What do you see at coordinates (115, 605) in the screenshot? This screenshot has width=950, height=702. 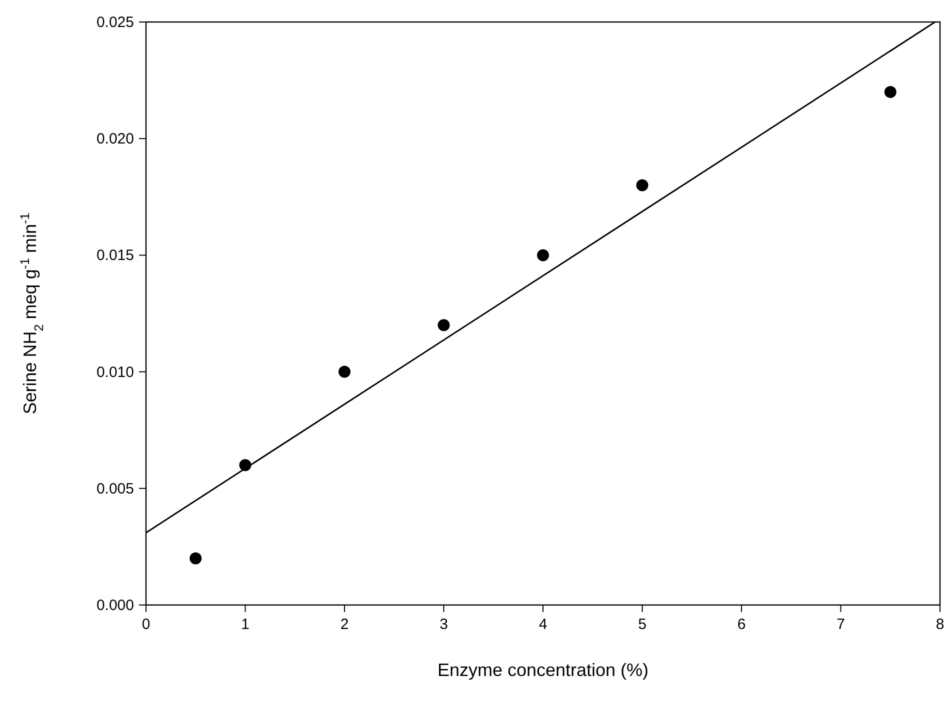 I see `y-tick-label: 0.000` at bounding box center [115, 605].